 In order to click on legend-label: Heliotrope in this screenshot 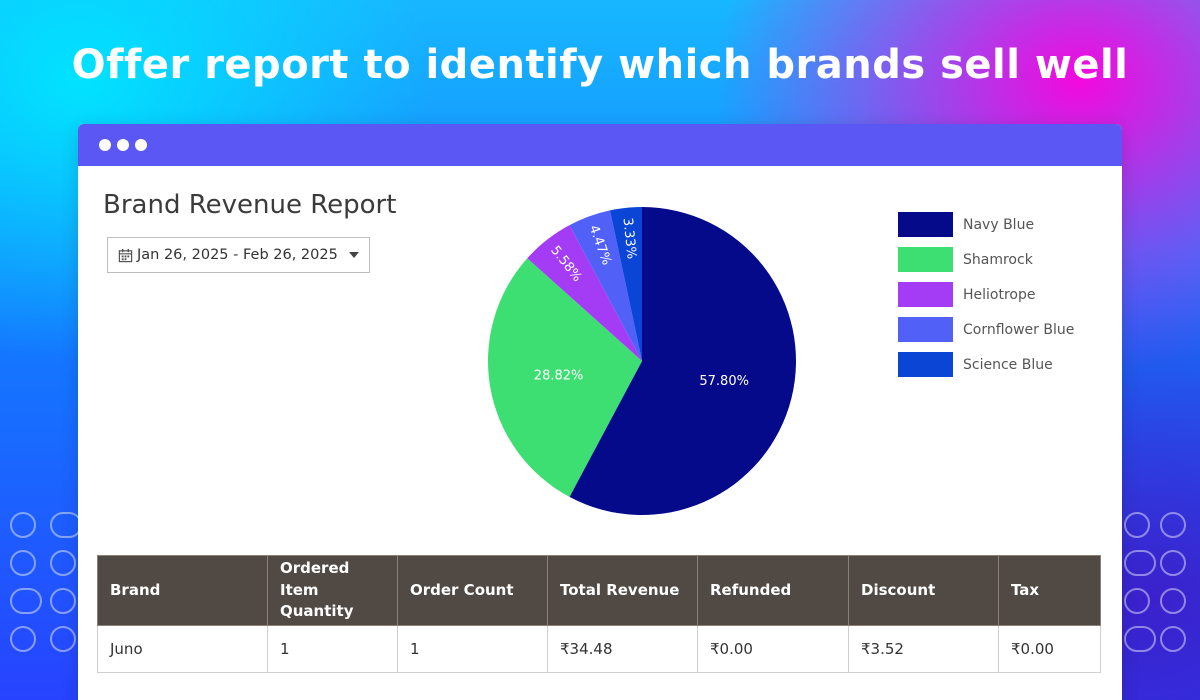, I will do `click(999, 294)`.